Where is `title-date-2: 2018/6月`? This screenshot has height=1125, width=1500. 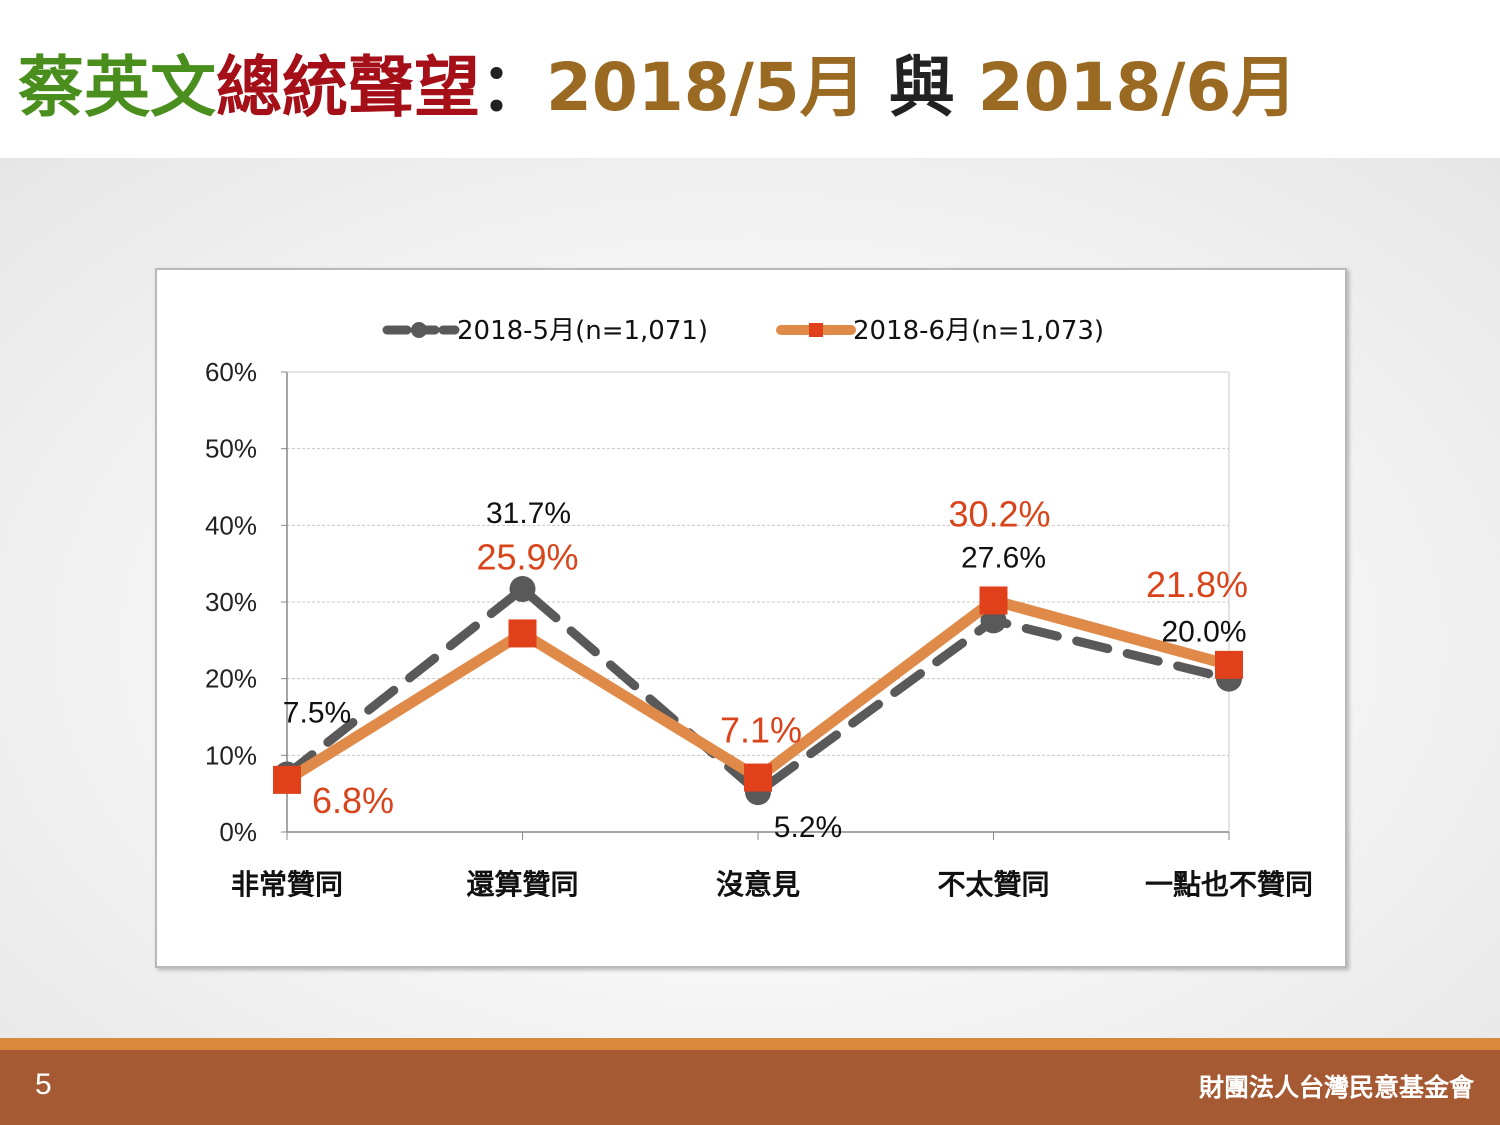 title-date-2: 2018/6月 is located at coordinates (1137, 87).